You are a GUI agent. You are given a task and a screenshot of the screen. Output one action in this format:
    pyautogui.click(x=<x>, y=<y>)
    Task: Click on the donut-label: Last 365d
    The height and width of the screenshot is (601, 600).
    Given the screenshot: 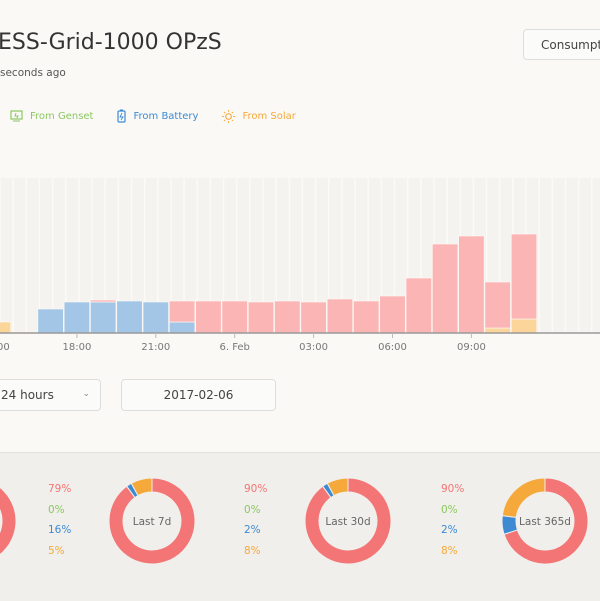 What is the action you would take?
    pyautogui.click(x=545, y=522)
    